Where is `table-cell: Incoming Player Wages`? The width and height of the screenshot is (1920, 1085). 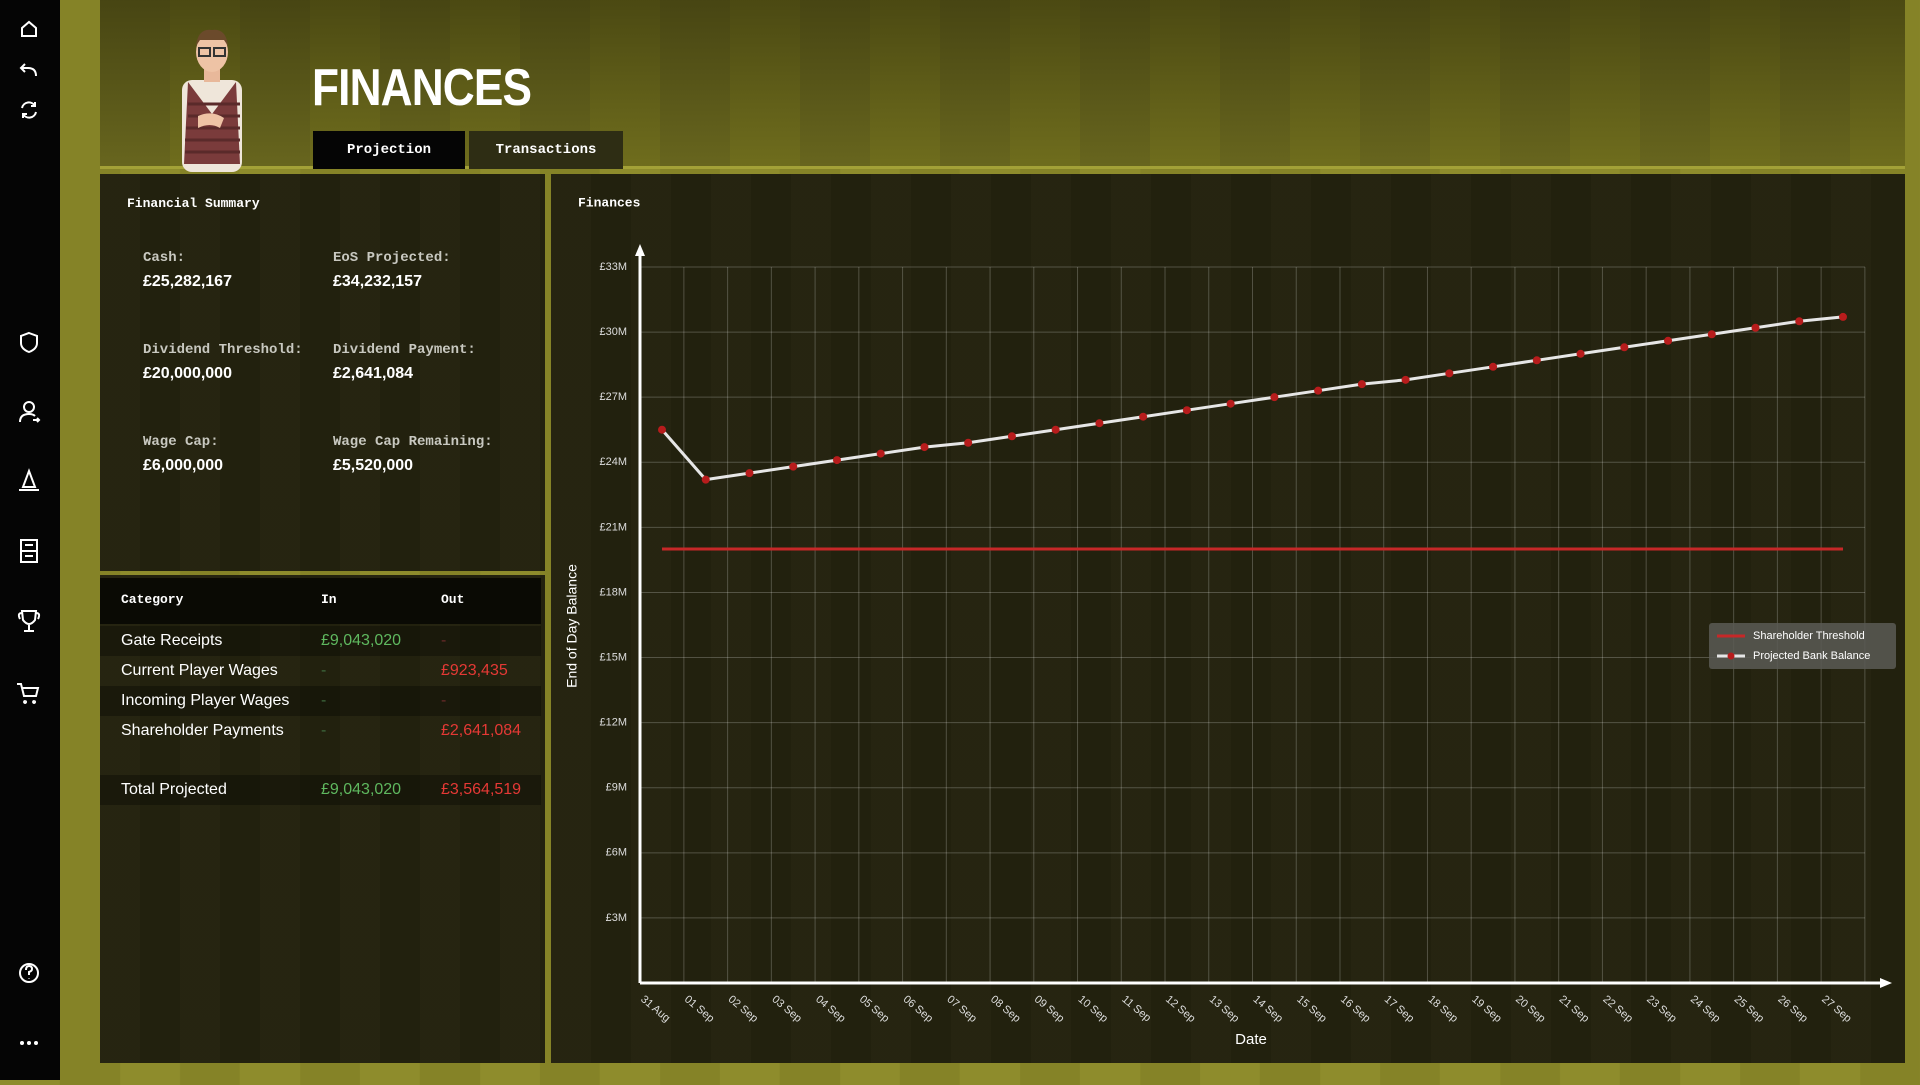
table-cell: Incoming Player Wages is located at coordinates (205, 700).